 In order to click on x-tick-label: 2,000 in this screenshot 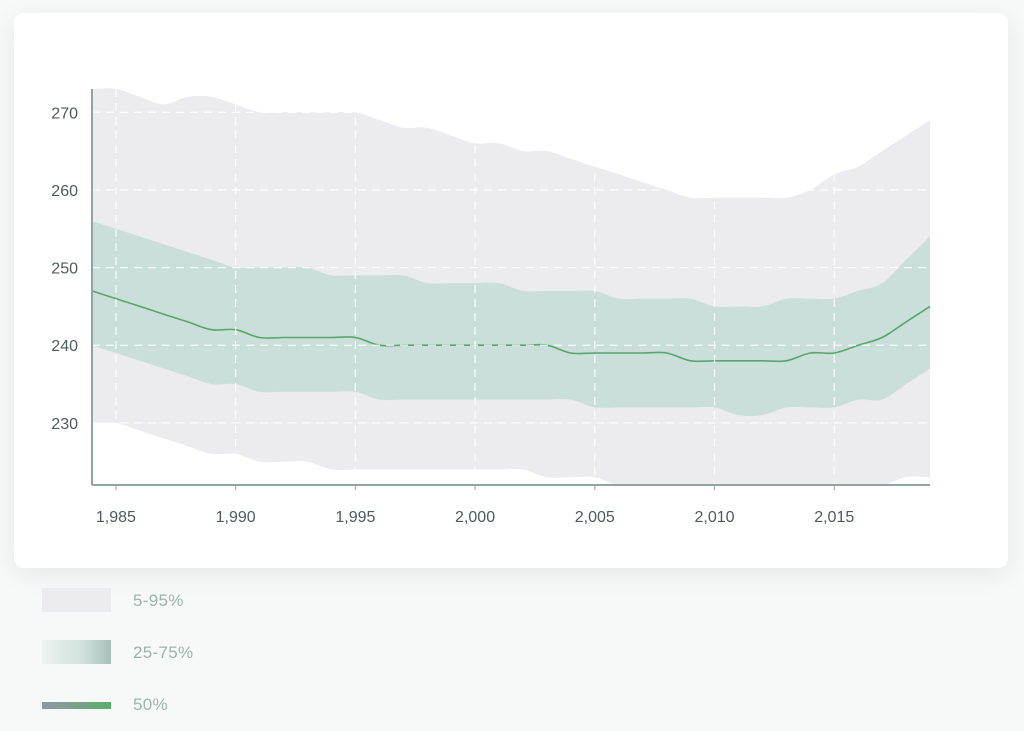, I will do `click(475, 517)`.